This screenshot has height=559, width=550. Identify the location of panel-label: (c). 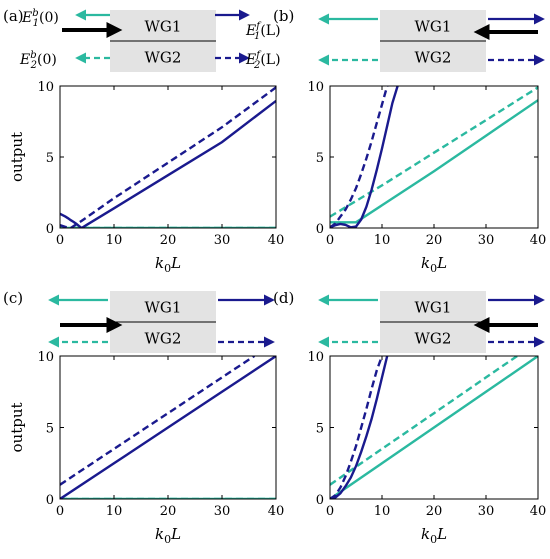
(13, 298).